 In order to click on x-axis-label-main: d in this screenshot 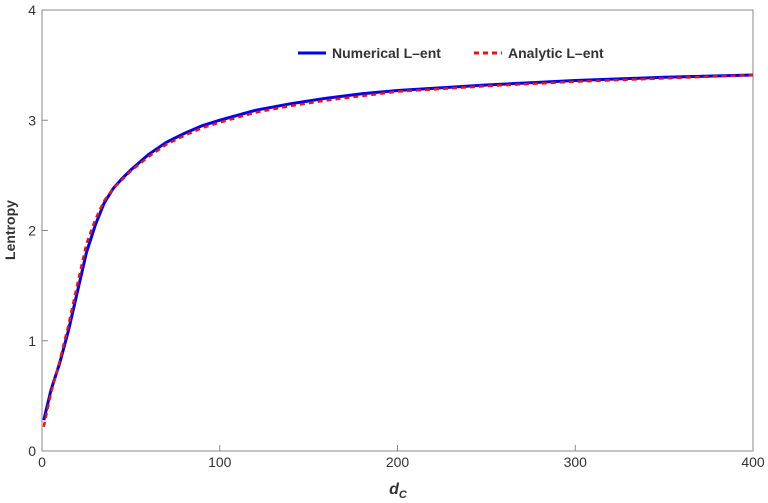, I will do `click(394, 489)`.